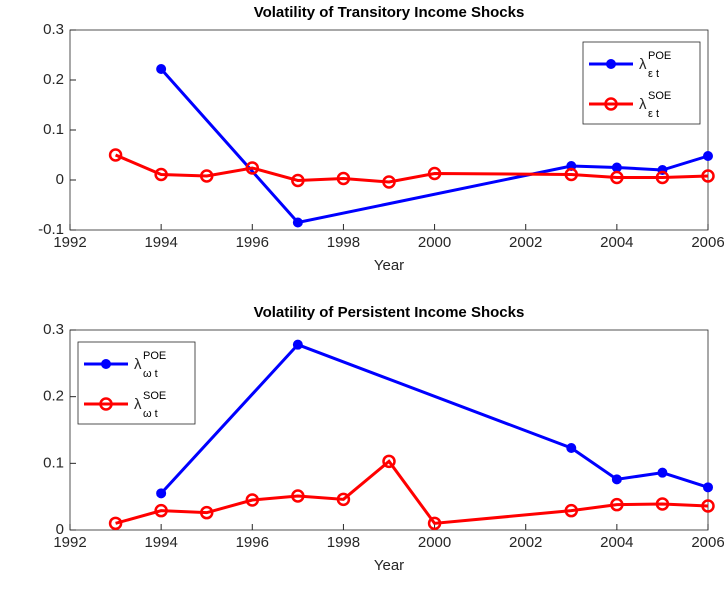 The height and width of the screenshot is (595, 725). What do you see at coordinates (389, 312) in the screenshot?
I see `chart-title: Volatility of Persistent Income Shocks` at bounding box center [389, 312].